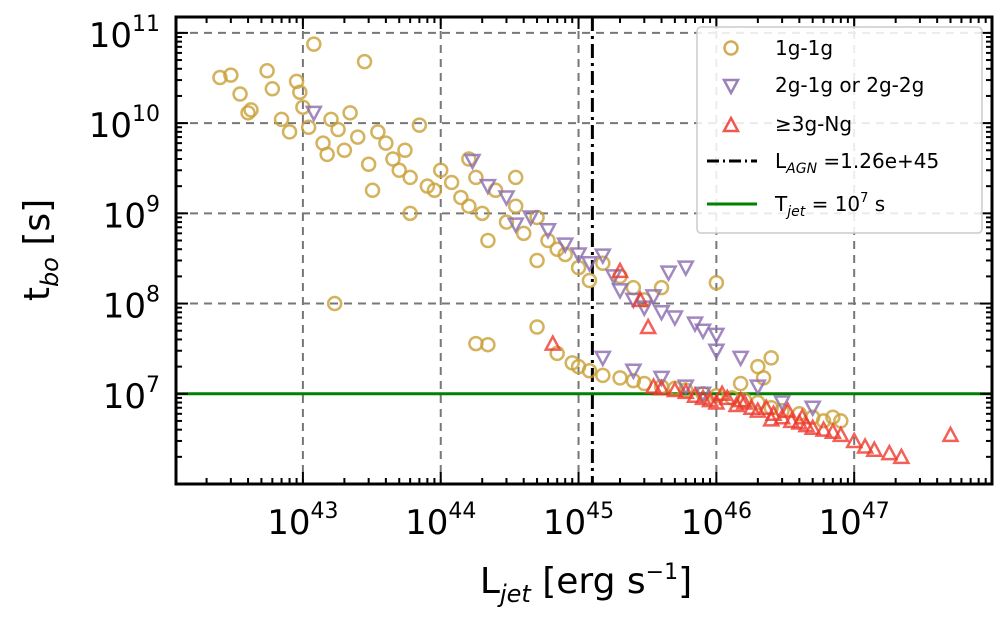 The image size is (1005, 621). What do you see at coordinates (849, 85) in the screenshot?
I see `legend-label-2g: 2g-1g or 2g-2g` at bounding box center [849, 85].